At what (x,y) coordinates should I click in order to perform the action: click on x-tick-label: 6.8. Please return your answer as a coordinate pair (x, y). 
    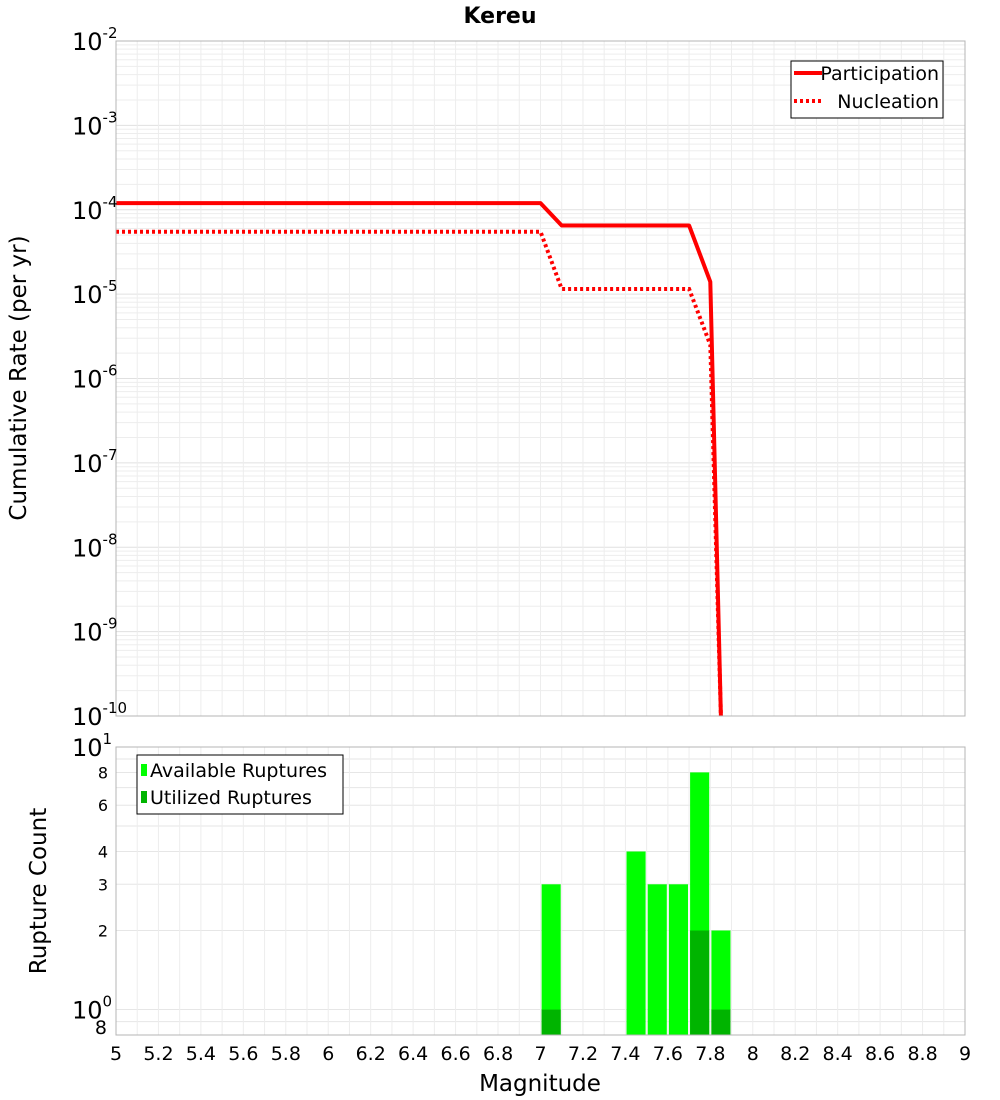
    Looking at the image, I should click on (498, 1054).